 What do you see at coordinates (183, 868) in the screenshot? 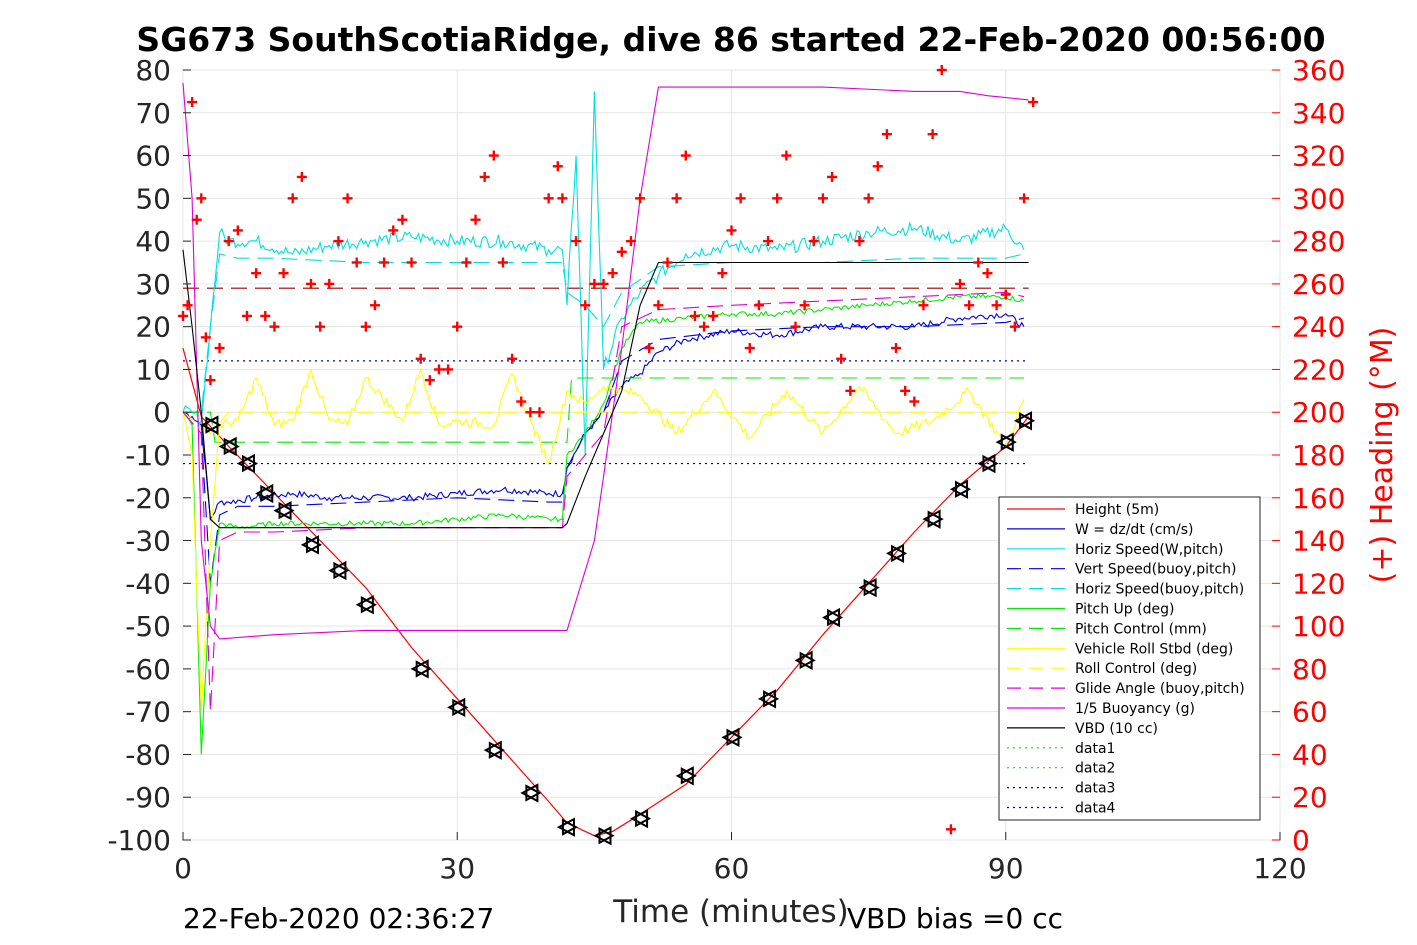
I see `x-tick-label: 0` at bounding box center [183, 868].